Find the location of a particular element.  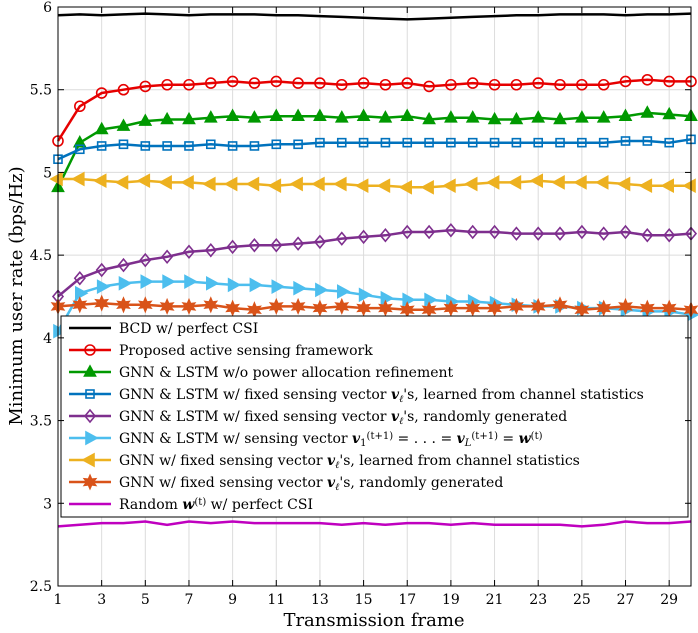

y-tick-label: 4 is located at coordinates (47, 339).